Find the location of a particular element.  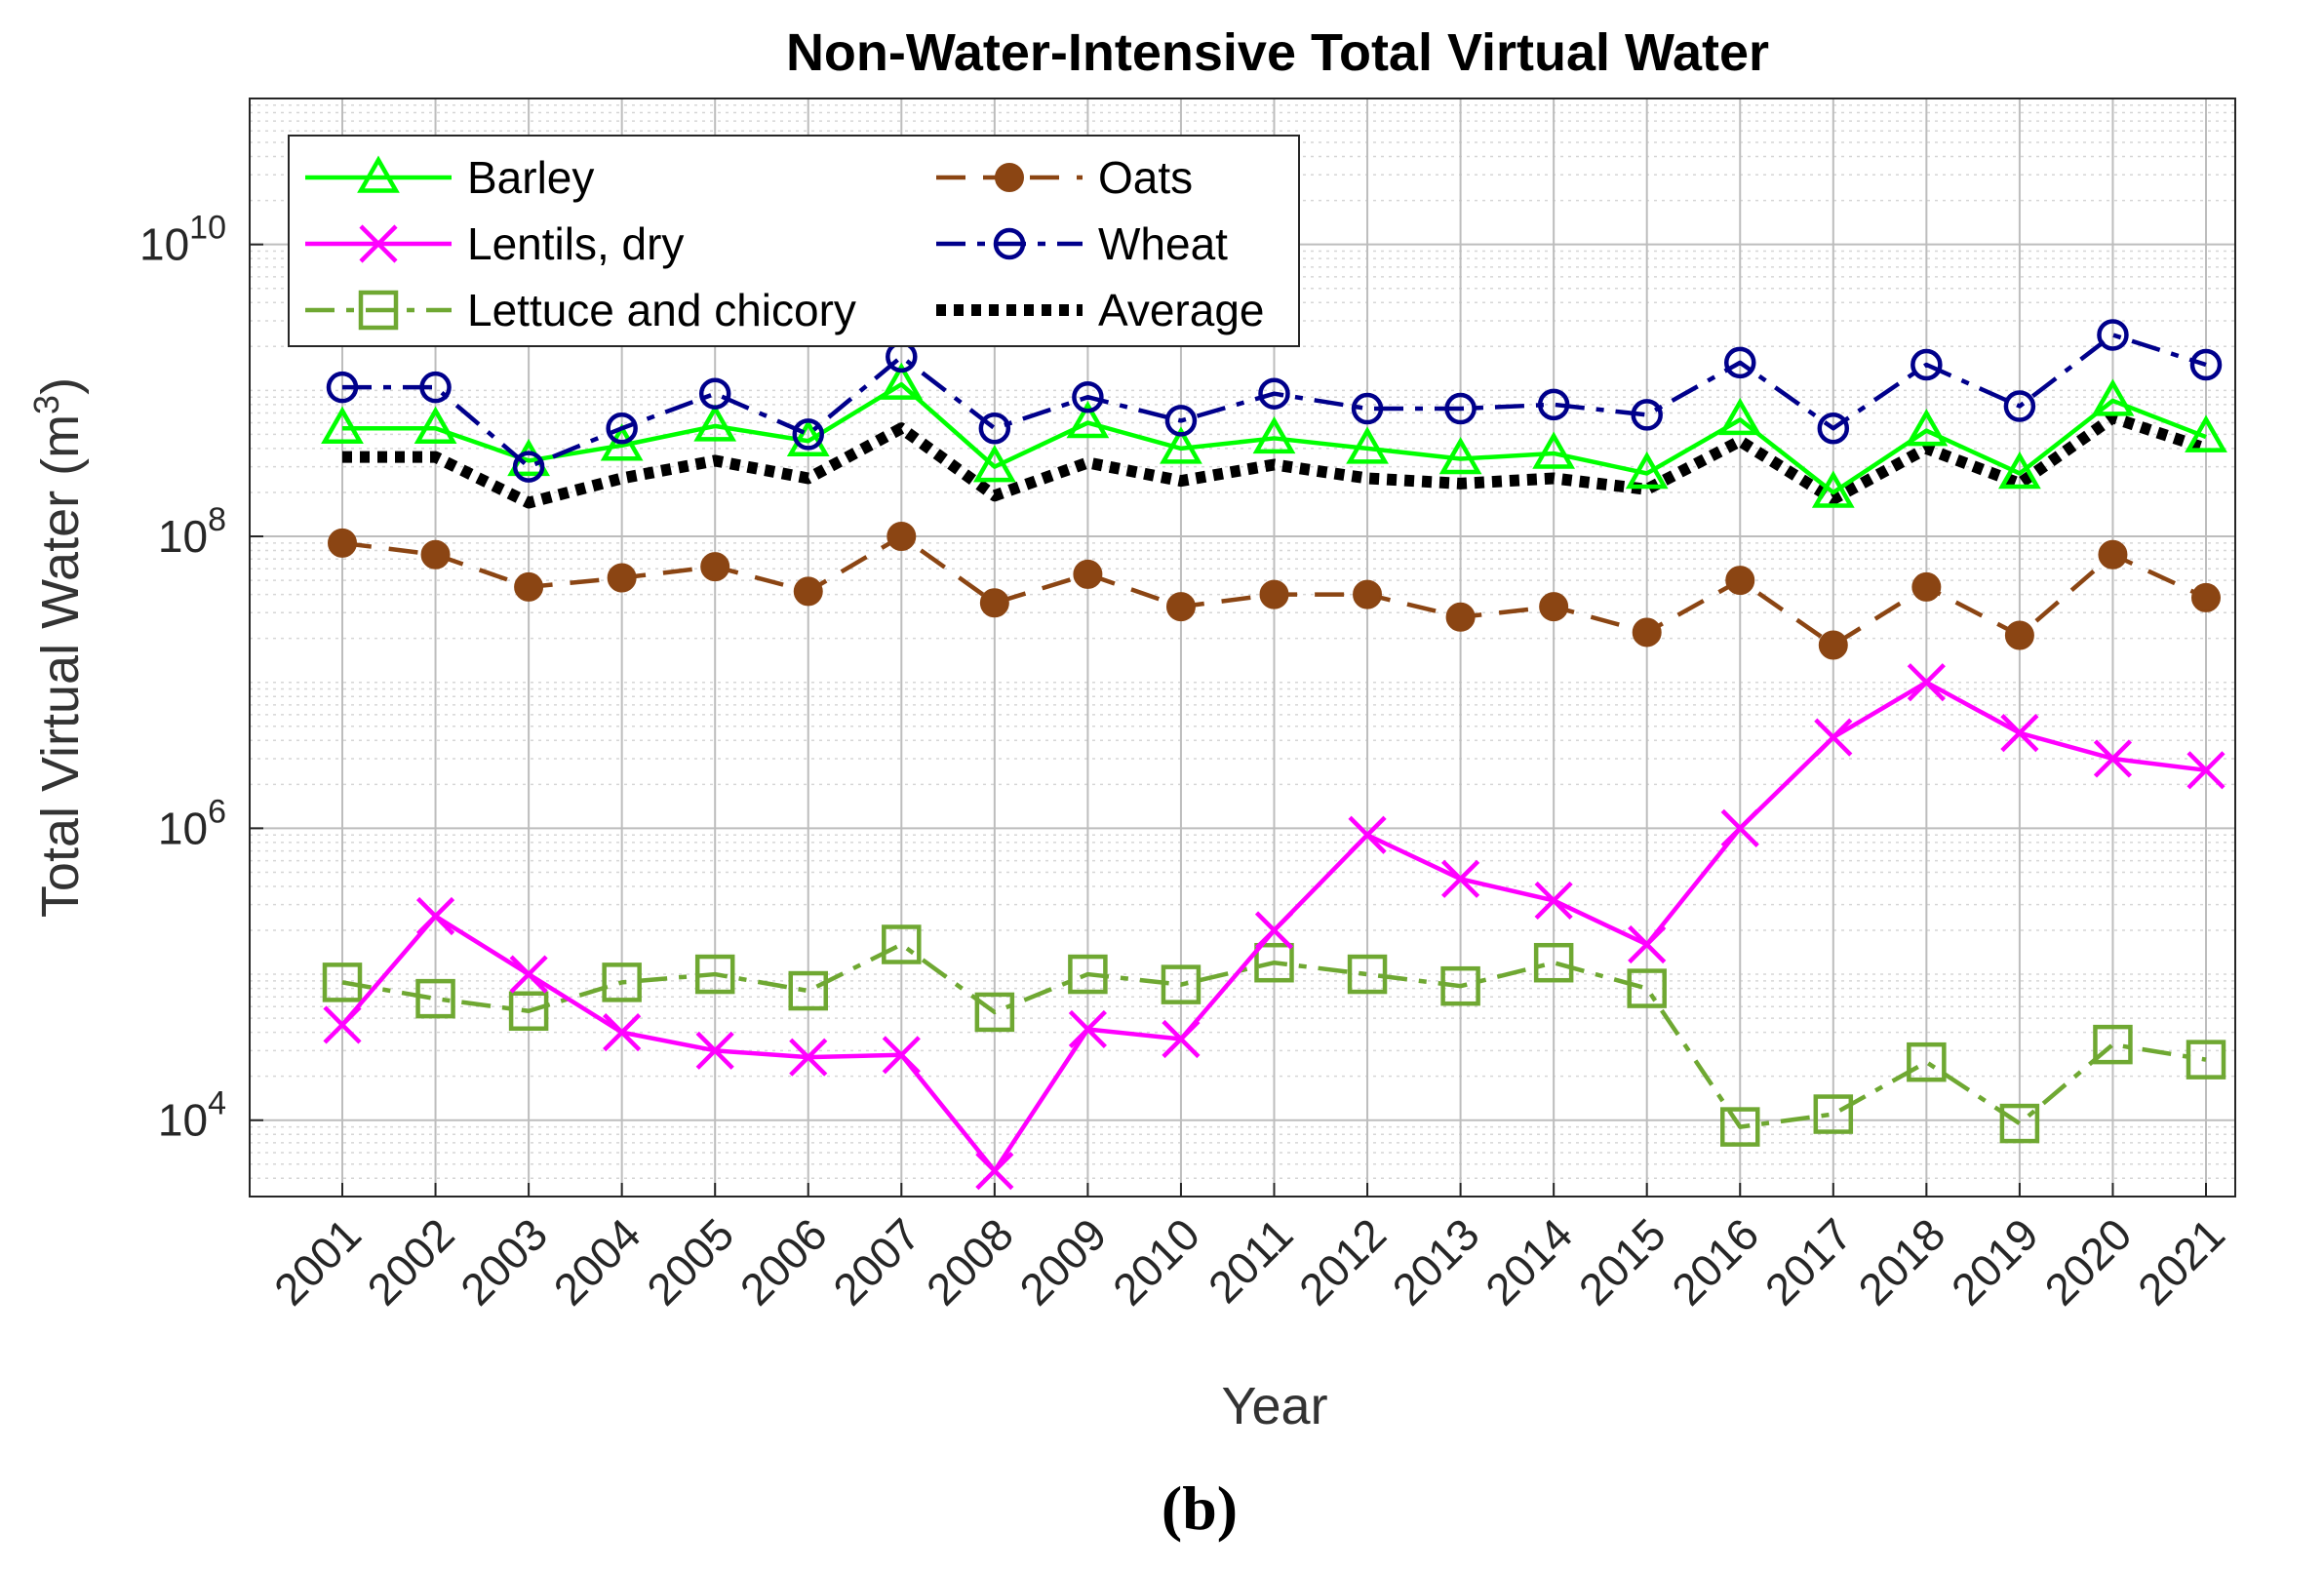

y-tick-label: 10⁴ is located at coordinates (192, 1116).